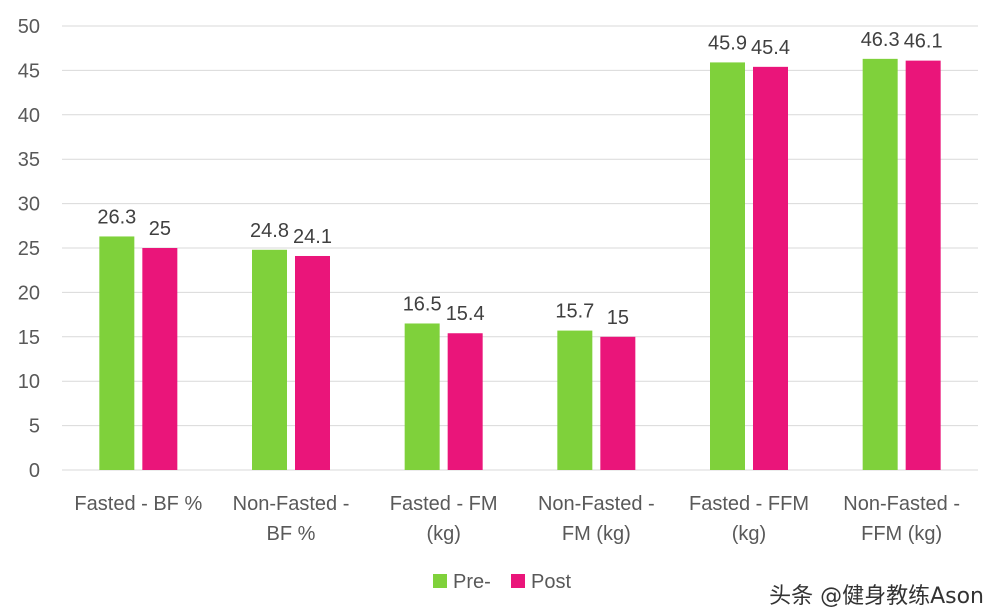  What do you see at coordinates (312, 237) in the screenshot?
I see `data-label: 24.1` at bounding box center [312, 237].